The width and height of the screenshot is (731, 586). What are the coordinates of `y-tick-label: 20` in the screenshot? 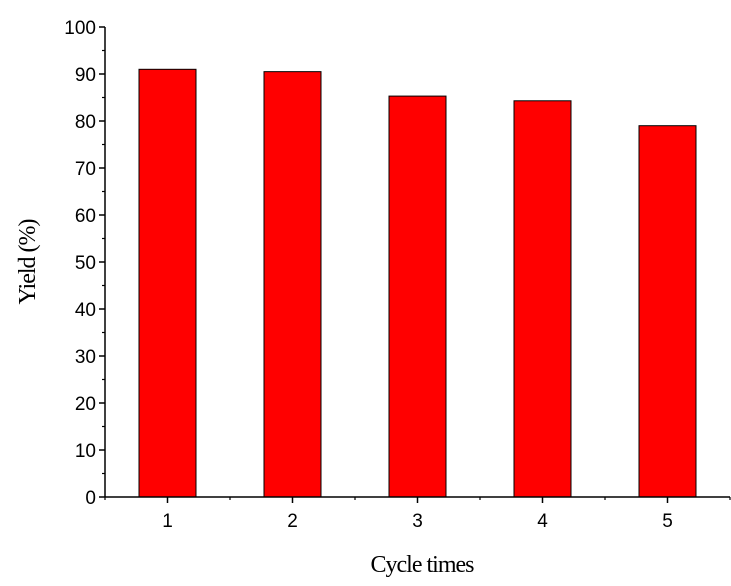 It's located at (85, 404).